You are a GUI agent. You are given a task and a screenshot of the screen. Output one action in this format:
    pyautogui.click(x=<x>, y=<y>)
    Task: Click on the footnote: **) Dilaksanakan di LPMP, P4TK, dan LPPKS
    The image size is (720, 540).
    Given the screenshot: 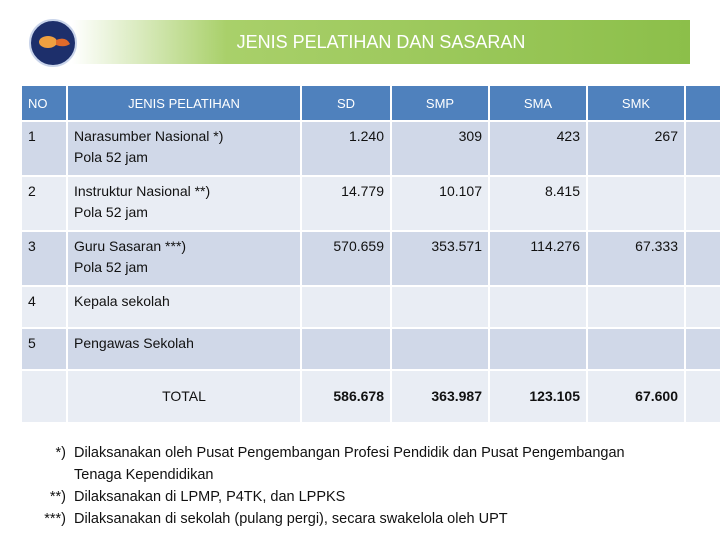 What is the action you would take?
    pyautogui.click(x=322, y=497)
    